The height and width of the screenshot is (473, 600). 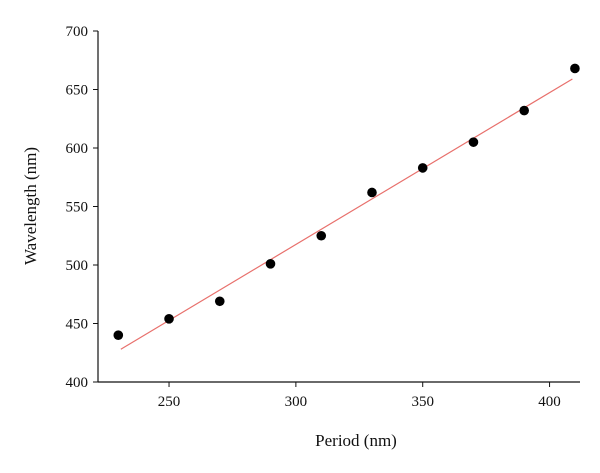 I want to click on y-tick-label: 700, so click(x=77, y=32).